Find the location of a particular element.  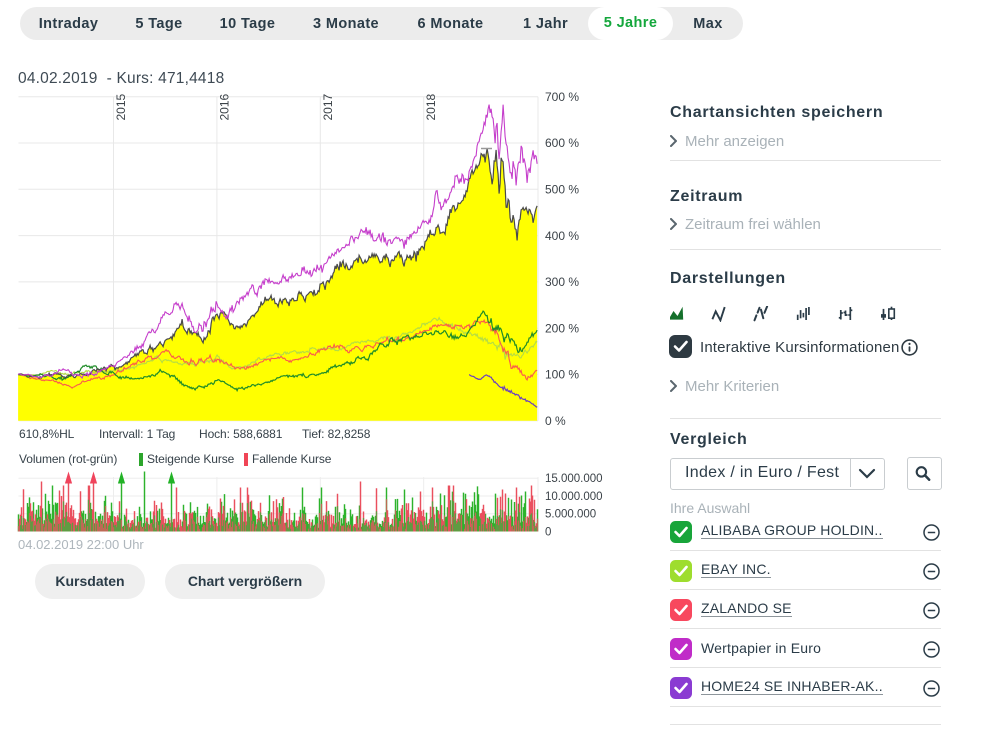

svg-text: 0 is located at coordinates (548, 533).